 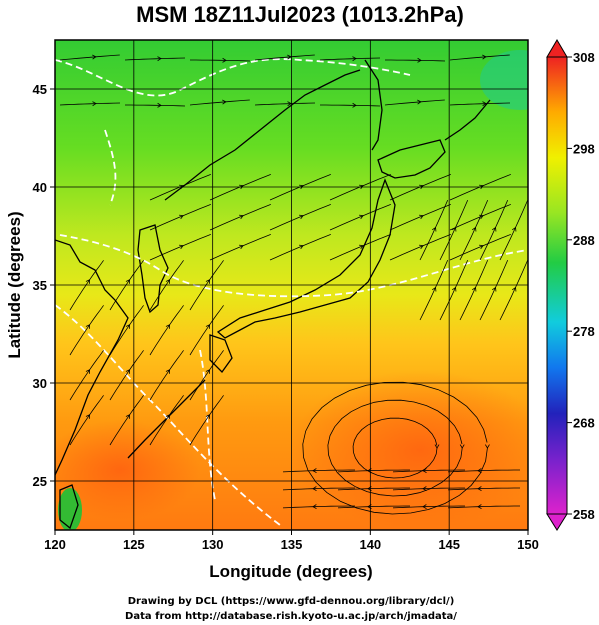 I want to click on colorbar: 308 298 288 278 268 258, so click(x=570, y=285).